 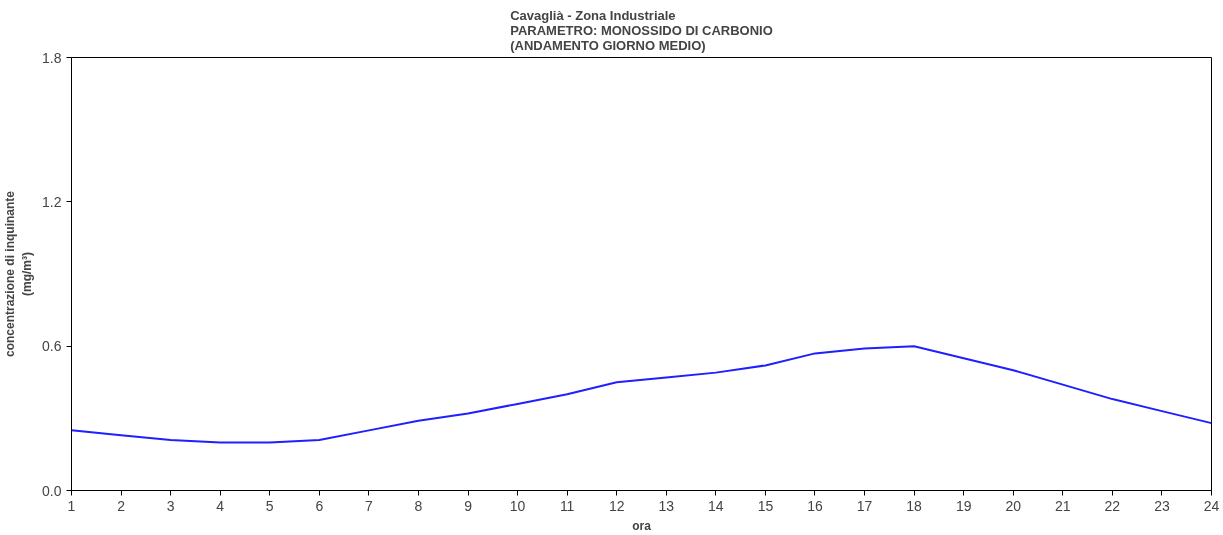 I want to click on x-tick-label: 5, so click(x=269, y=505).